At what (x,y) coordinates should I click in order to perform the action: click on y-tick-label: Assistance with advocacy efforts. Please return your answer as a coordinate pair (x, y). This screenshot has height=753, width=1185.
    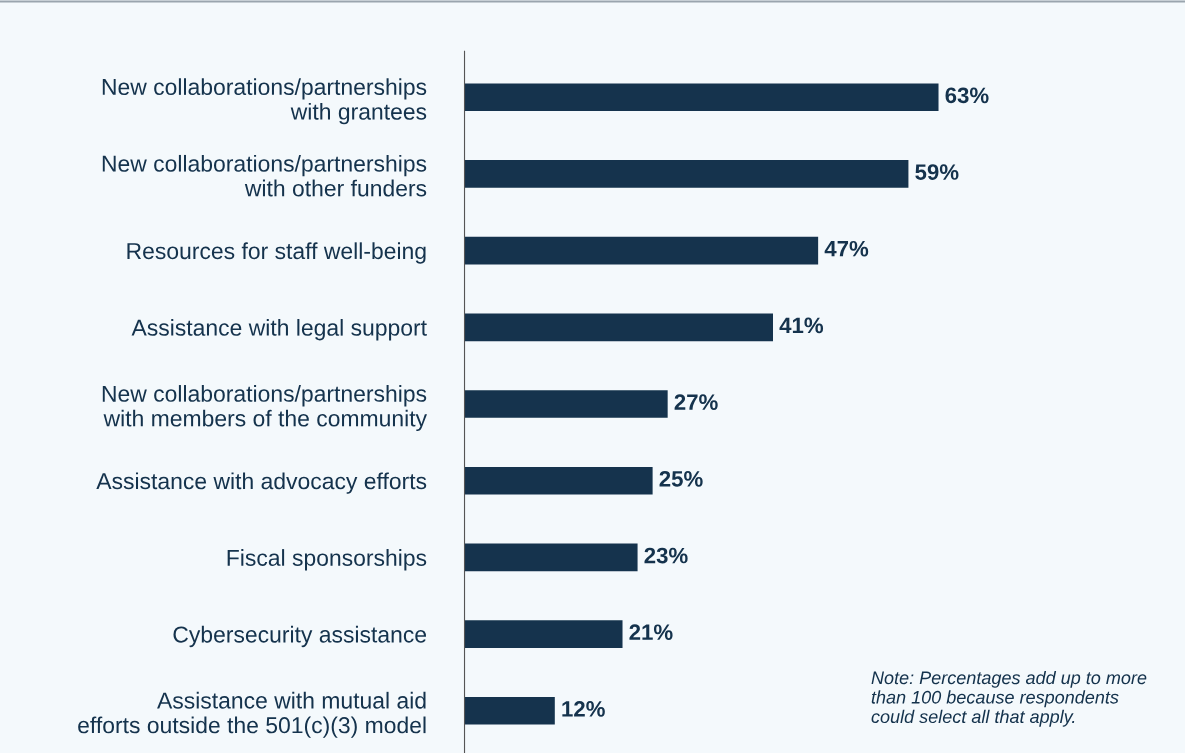
    Looking at the image, I should click on (261, 483).